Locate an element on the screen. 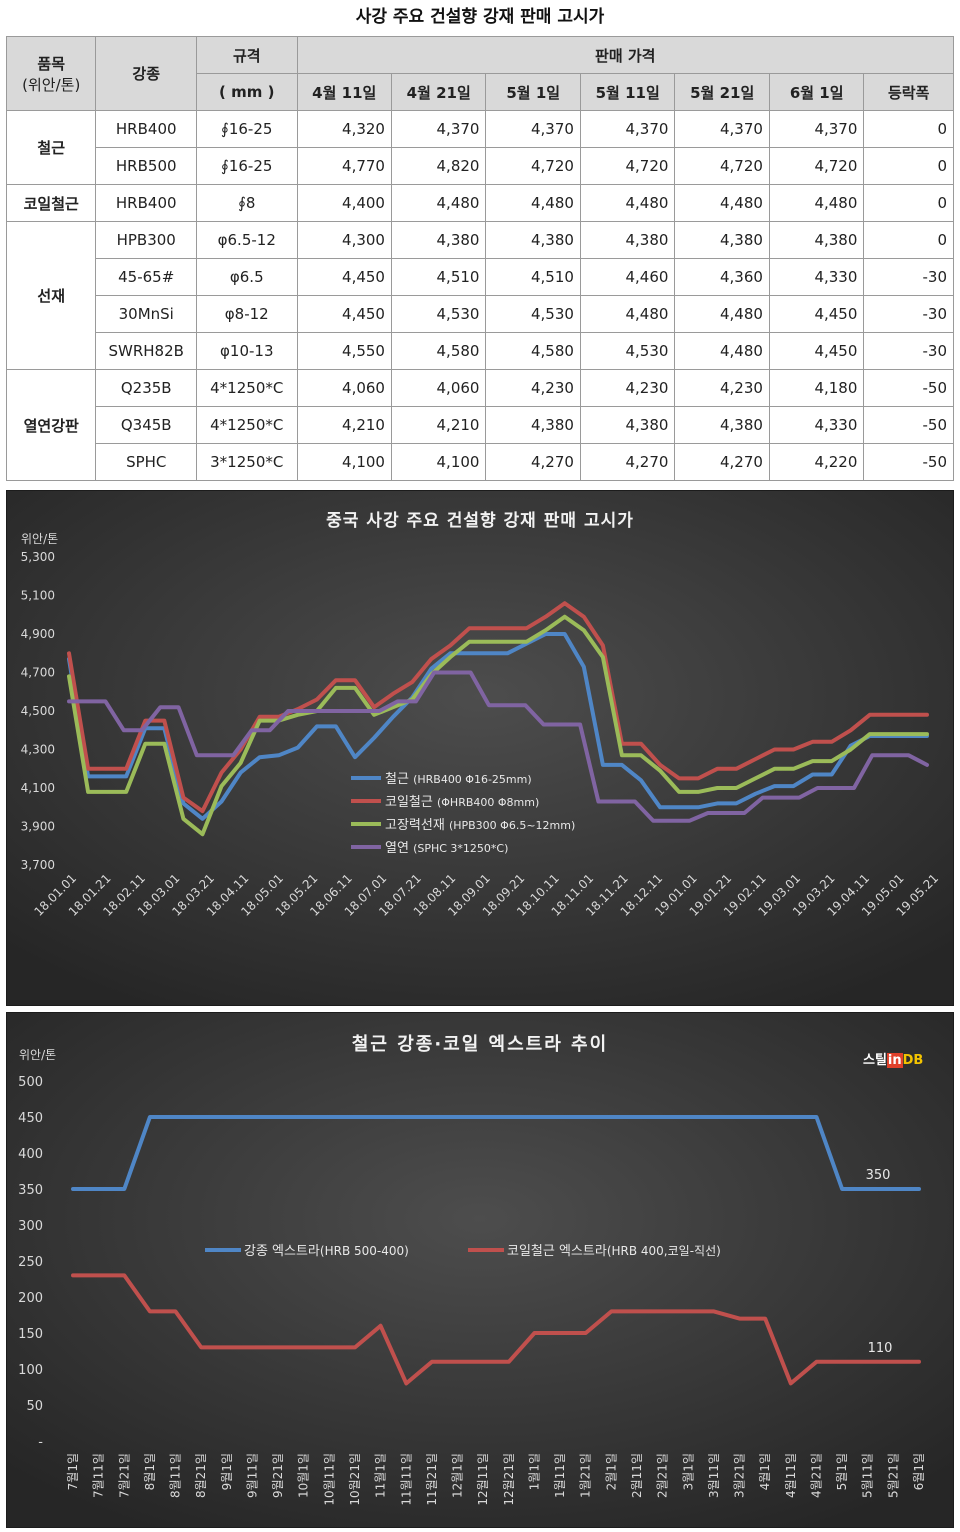 This screenshot has width=960, height=1532. legend-series-name: 열연 is located at coordinates (399, 848).